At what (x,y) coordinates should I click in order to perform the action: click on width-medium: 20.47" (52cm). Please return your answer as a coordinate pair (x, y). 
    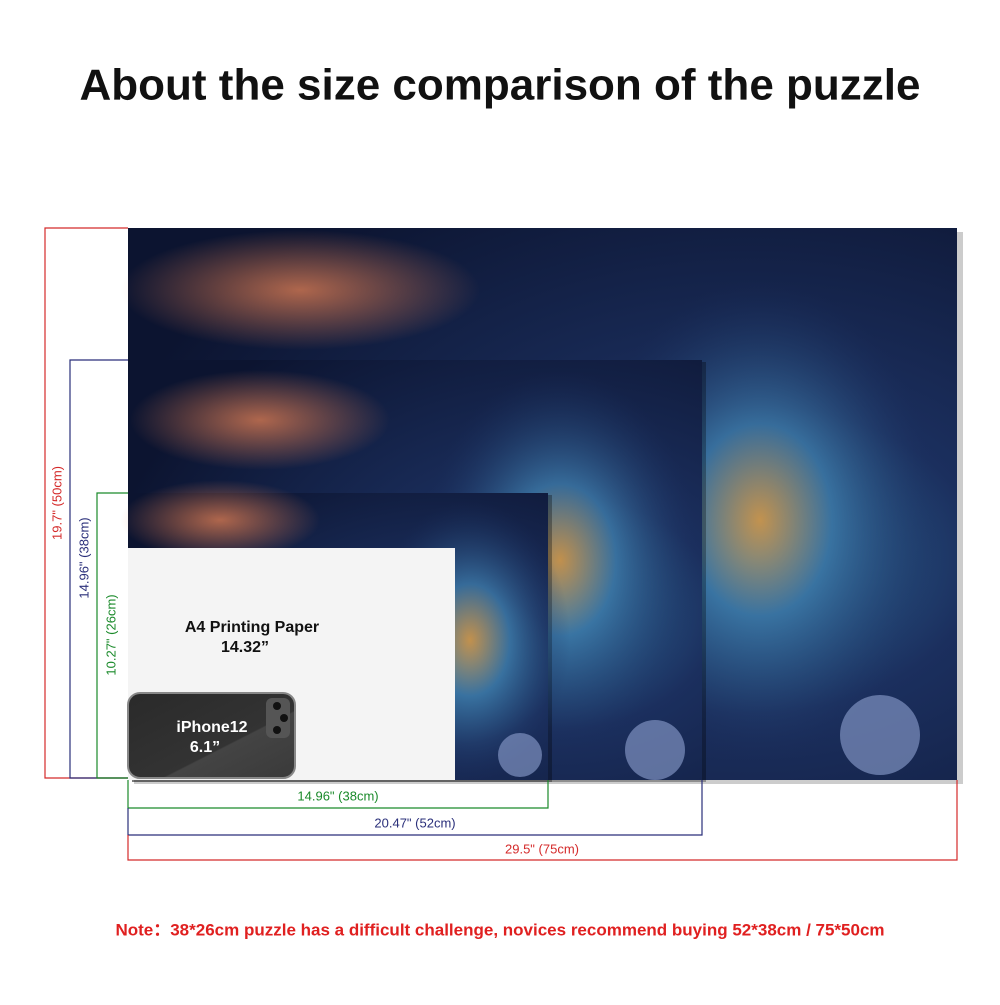
    Looking at the image, I should click on (414, 822).